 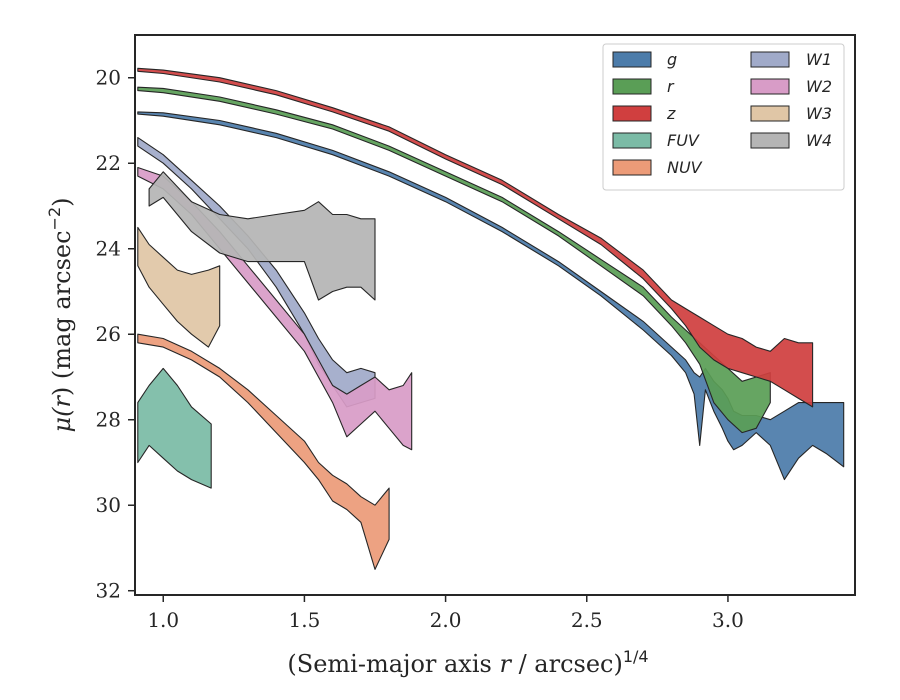 What do you see at coordinates (632, 140) in the screenshot?
I see `legend-swatch-fuv` at bounding box center [632, 140].